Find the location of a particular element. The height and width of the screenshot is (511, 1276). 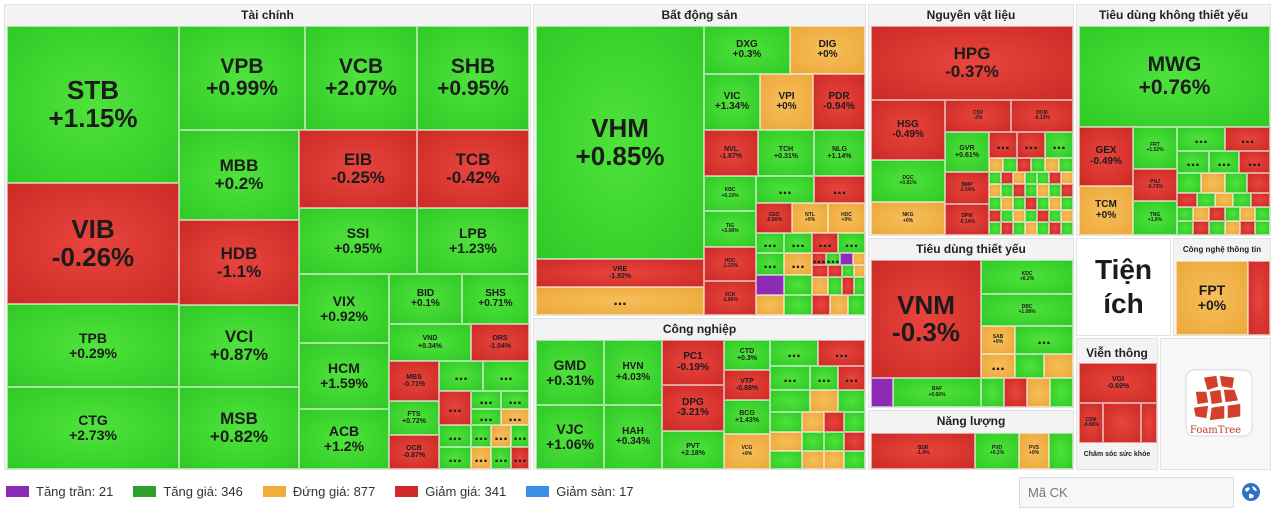

tile-sab: SAB +0% is located at coordinates (998, 340).